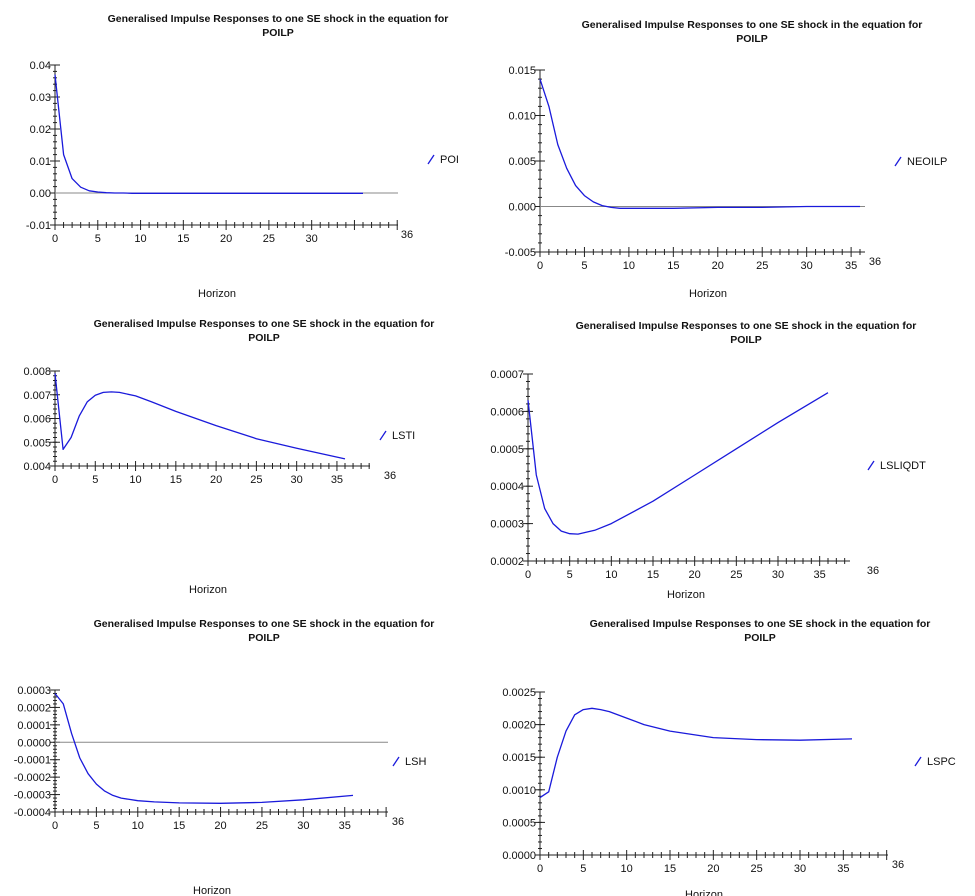 The width and height of the screenshot is (975, 896). I want to click on y-tick-label: 0.008, so click(37, 372).